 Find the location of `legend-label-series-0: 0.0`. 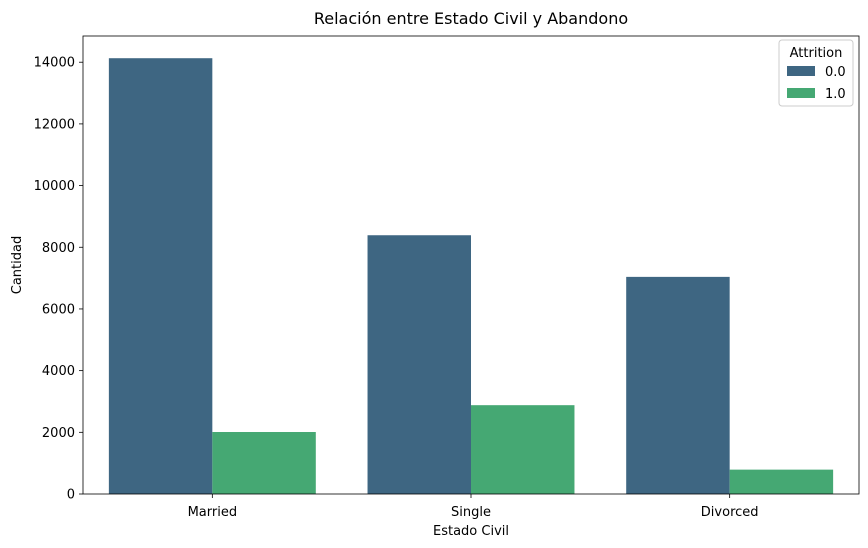

legend-label-series-0: 0.0 is located at coordinates (835, 72).